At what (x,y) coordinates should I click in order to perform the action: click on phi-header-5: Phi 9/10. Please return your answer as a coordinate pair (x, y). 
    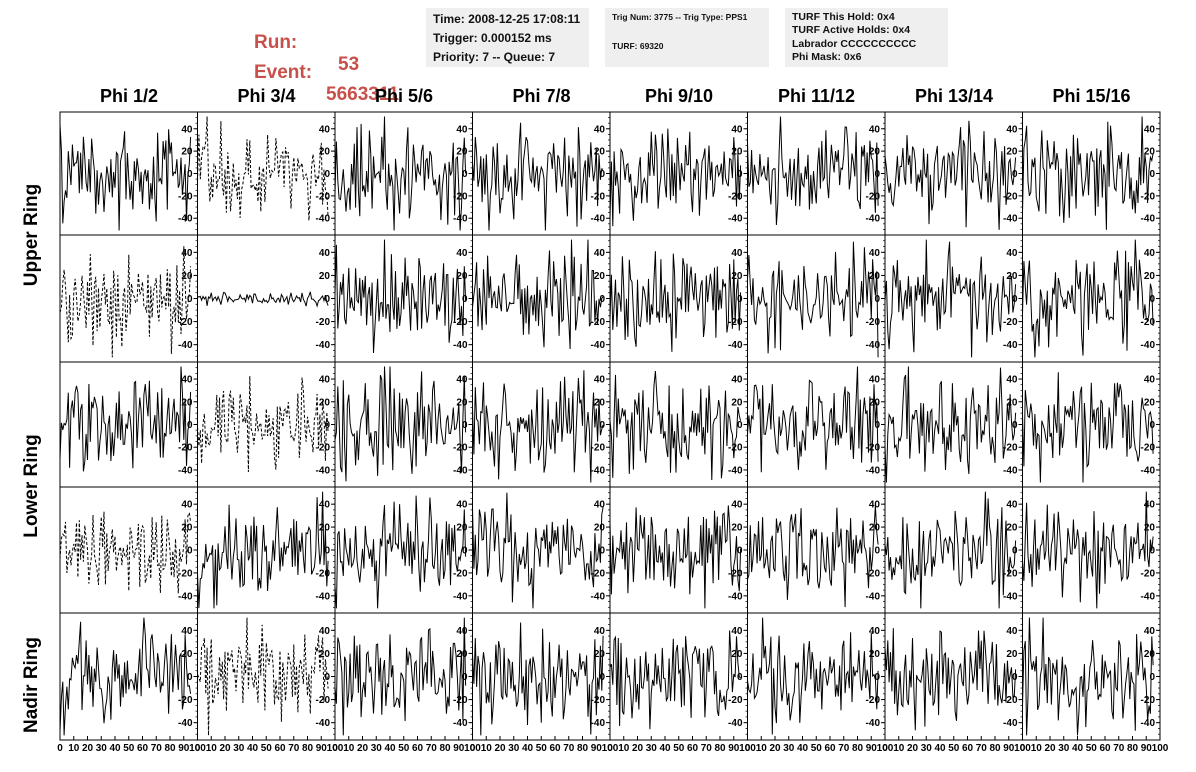
    Looking at the image, I should click on (679, 96).